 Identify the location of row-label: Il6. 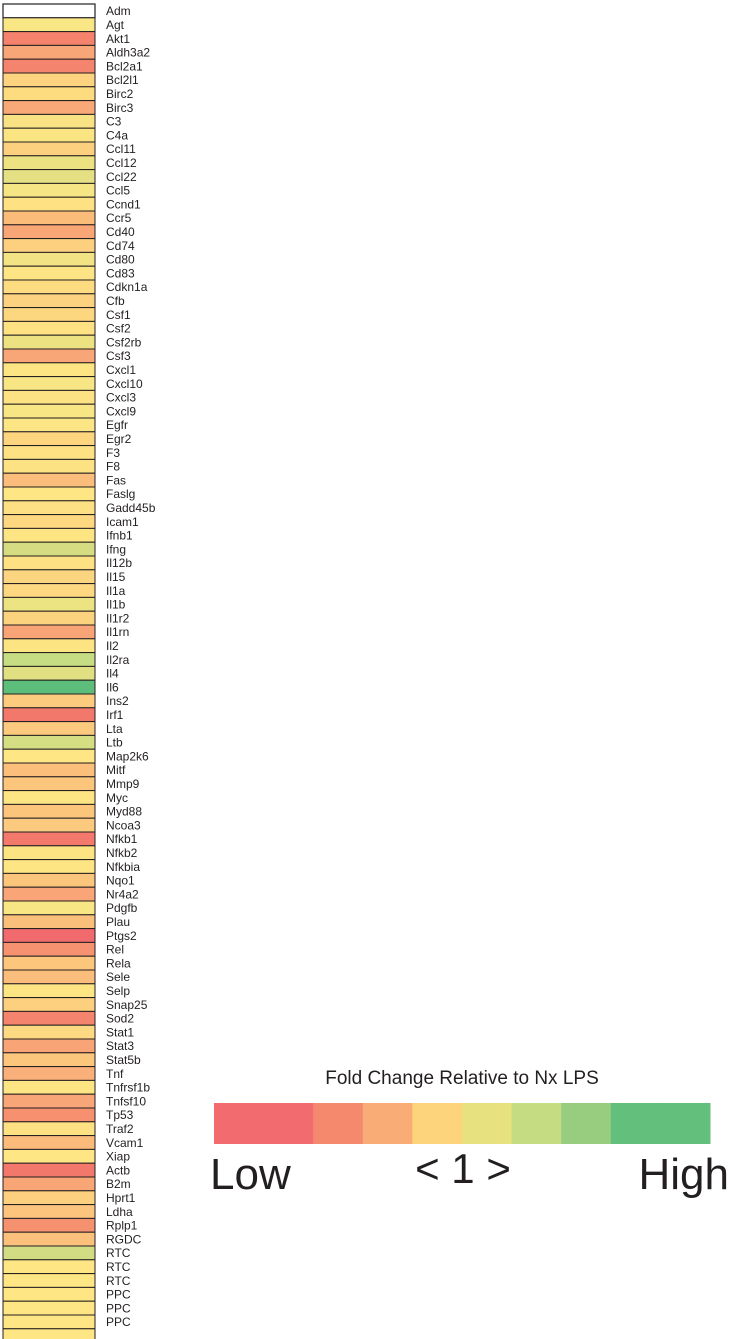
(112, 687).